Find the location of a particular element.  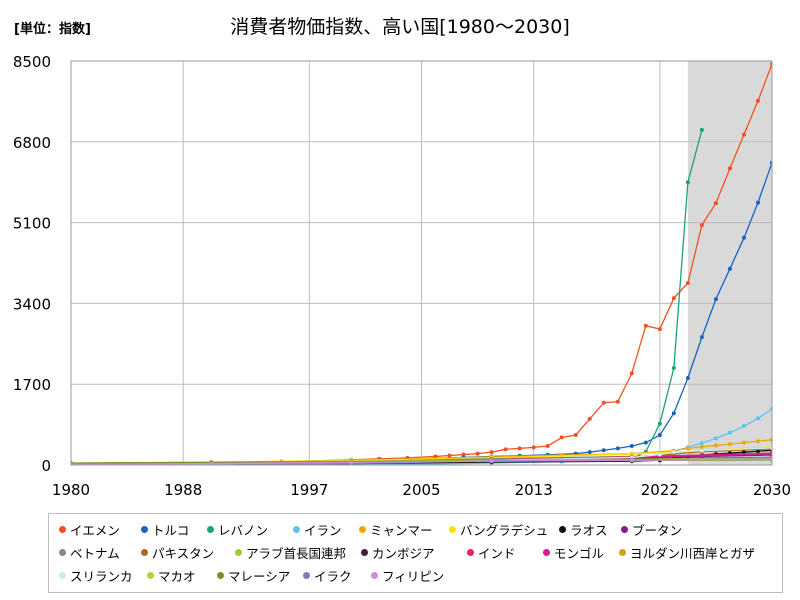

legend-label: スリランカ is located at coordinates (101, 576).